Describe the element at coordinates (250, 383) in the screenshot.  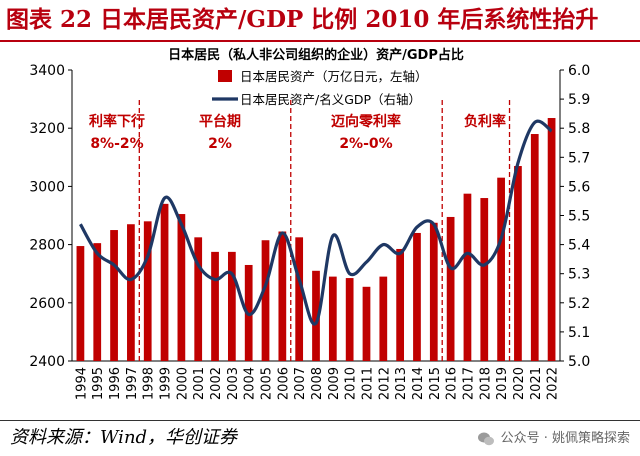
I see `x-tick-label: 2004` at that location.